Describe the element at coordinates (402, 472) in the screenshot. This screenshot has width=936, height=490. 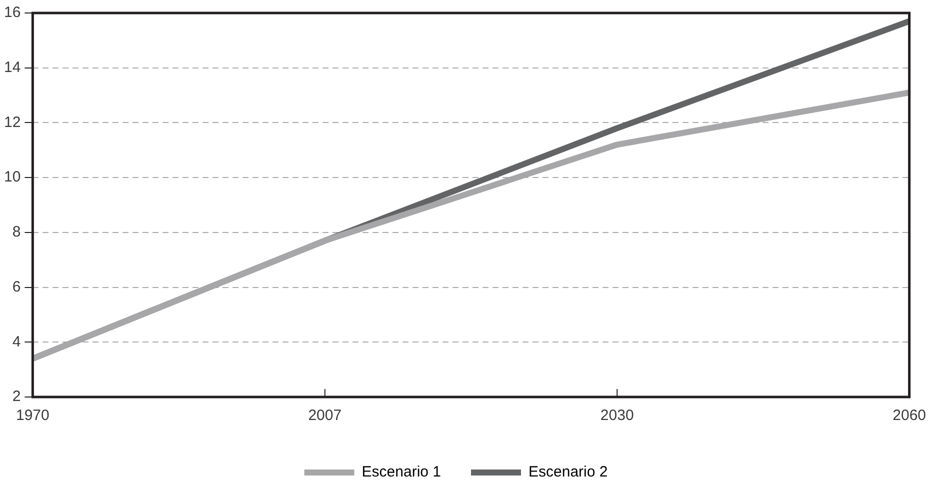
I see `legend-label: Escenario 1` at that location.